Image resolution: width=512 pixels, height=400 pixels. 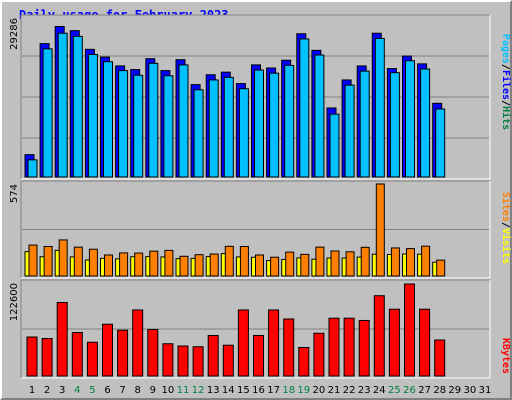 What do you see at coordinates (349, 390) in the screenshot?
I see `x-tick-label: 22` at bounding box center [349, 390].